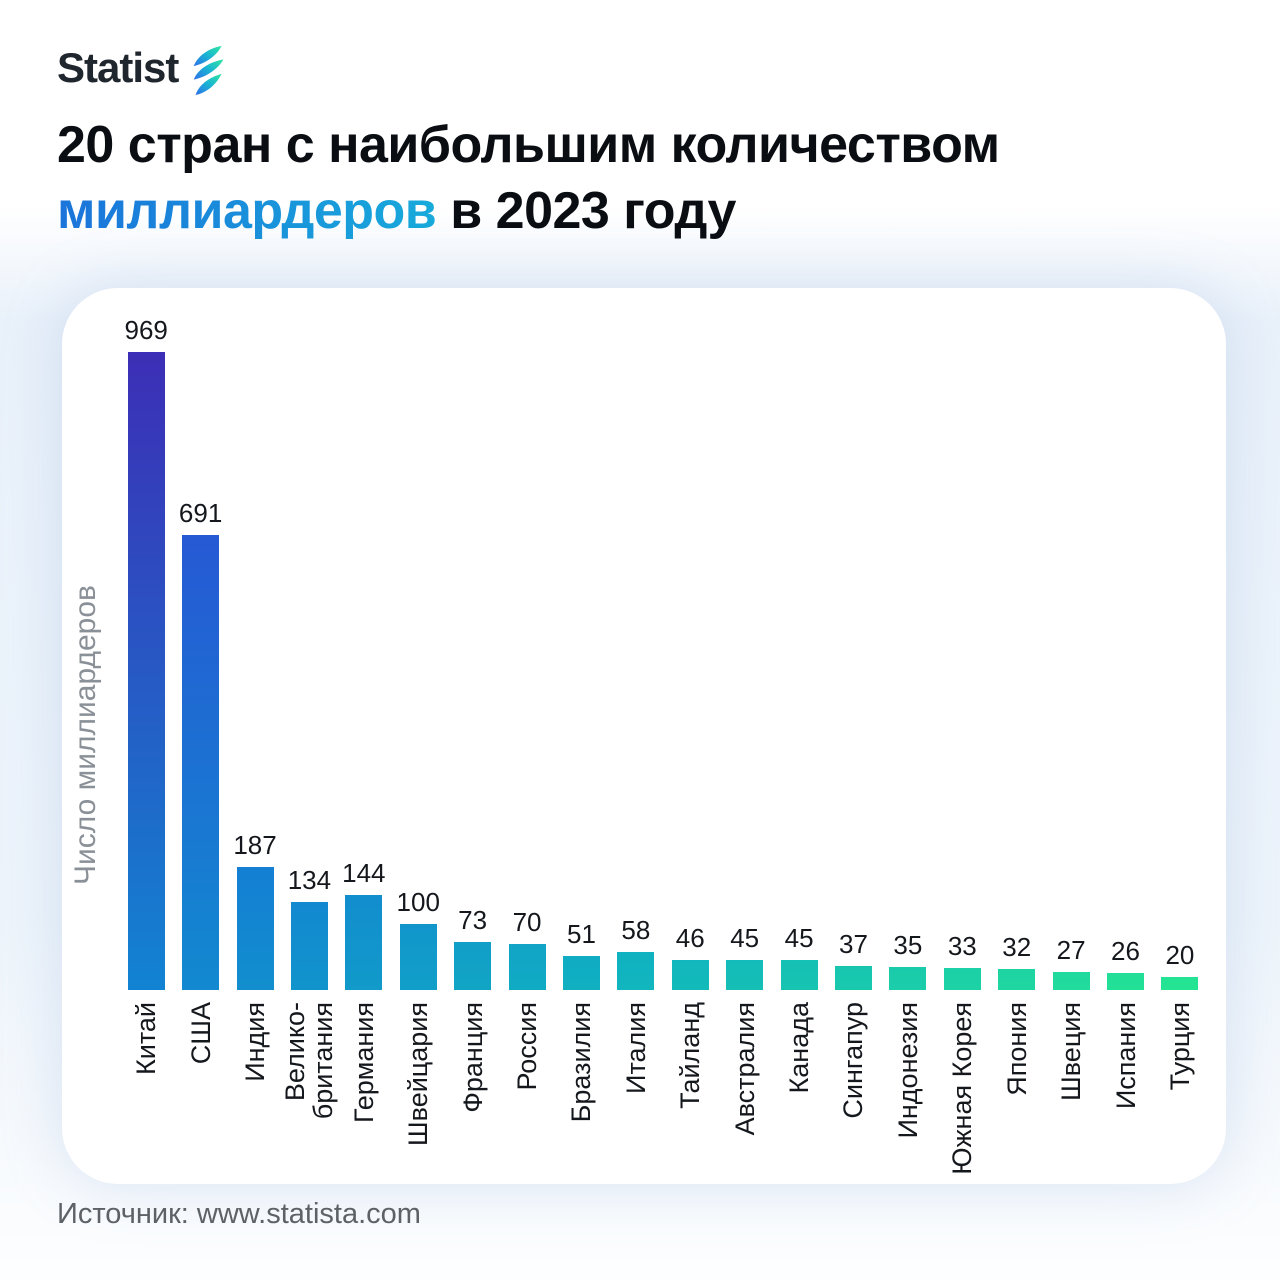 This screenshot has height=1280, width=1280. What do you see at coordinates (363, 1063) in the screenshot?
I see `x-tick-label: Германия` at bounding box center [363, 1063].